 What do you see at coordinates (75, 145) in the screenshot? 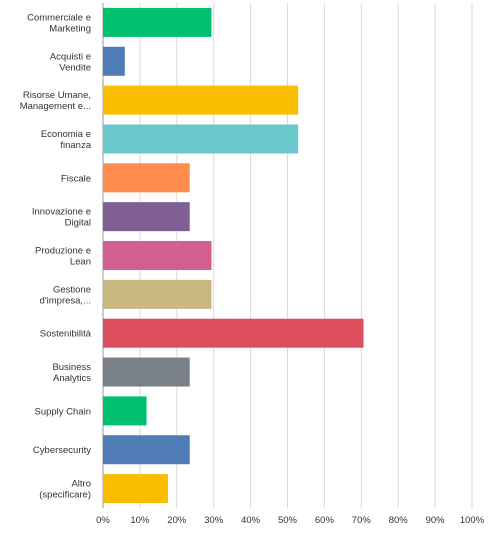
I see `category-label-line: finanza` at bounding box center [75, 145].